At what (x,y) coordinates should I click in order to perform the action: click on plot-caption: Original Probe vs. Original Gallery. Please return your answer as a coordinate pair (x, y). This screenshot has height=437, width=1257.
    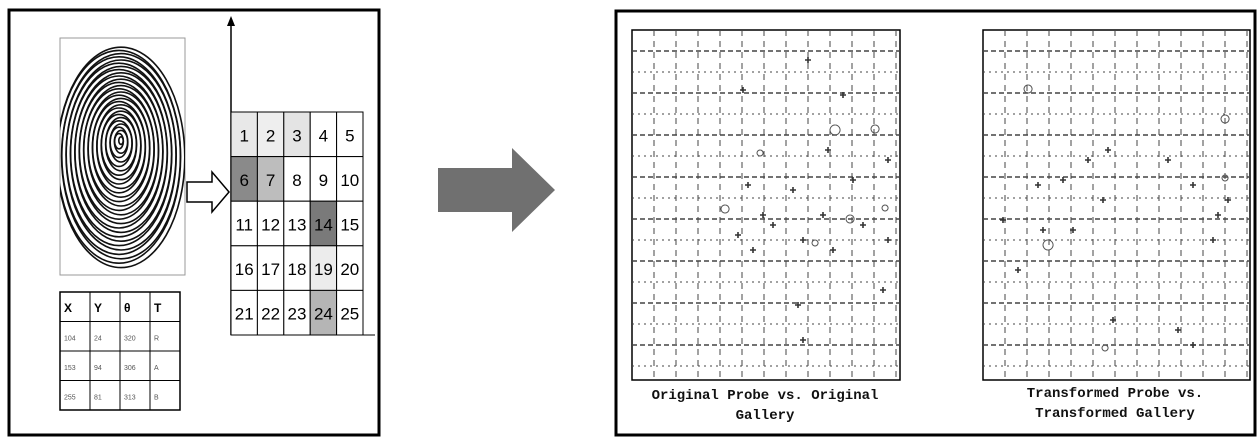
    Looking at the image, I should click on (765, 406).